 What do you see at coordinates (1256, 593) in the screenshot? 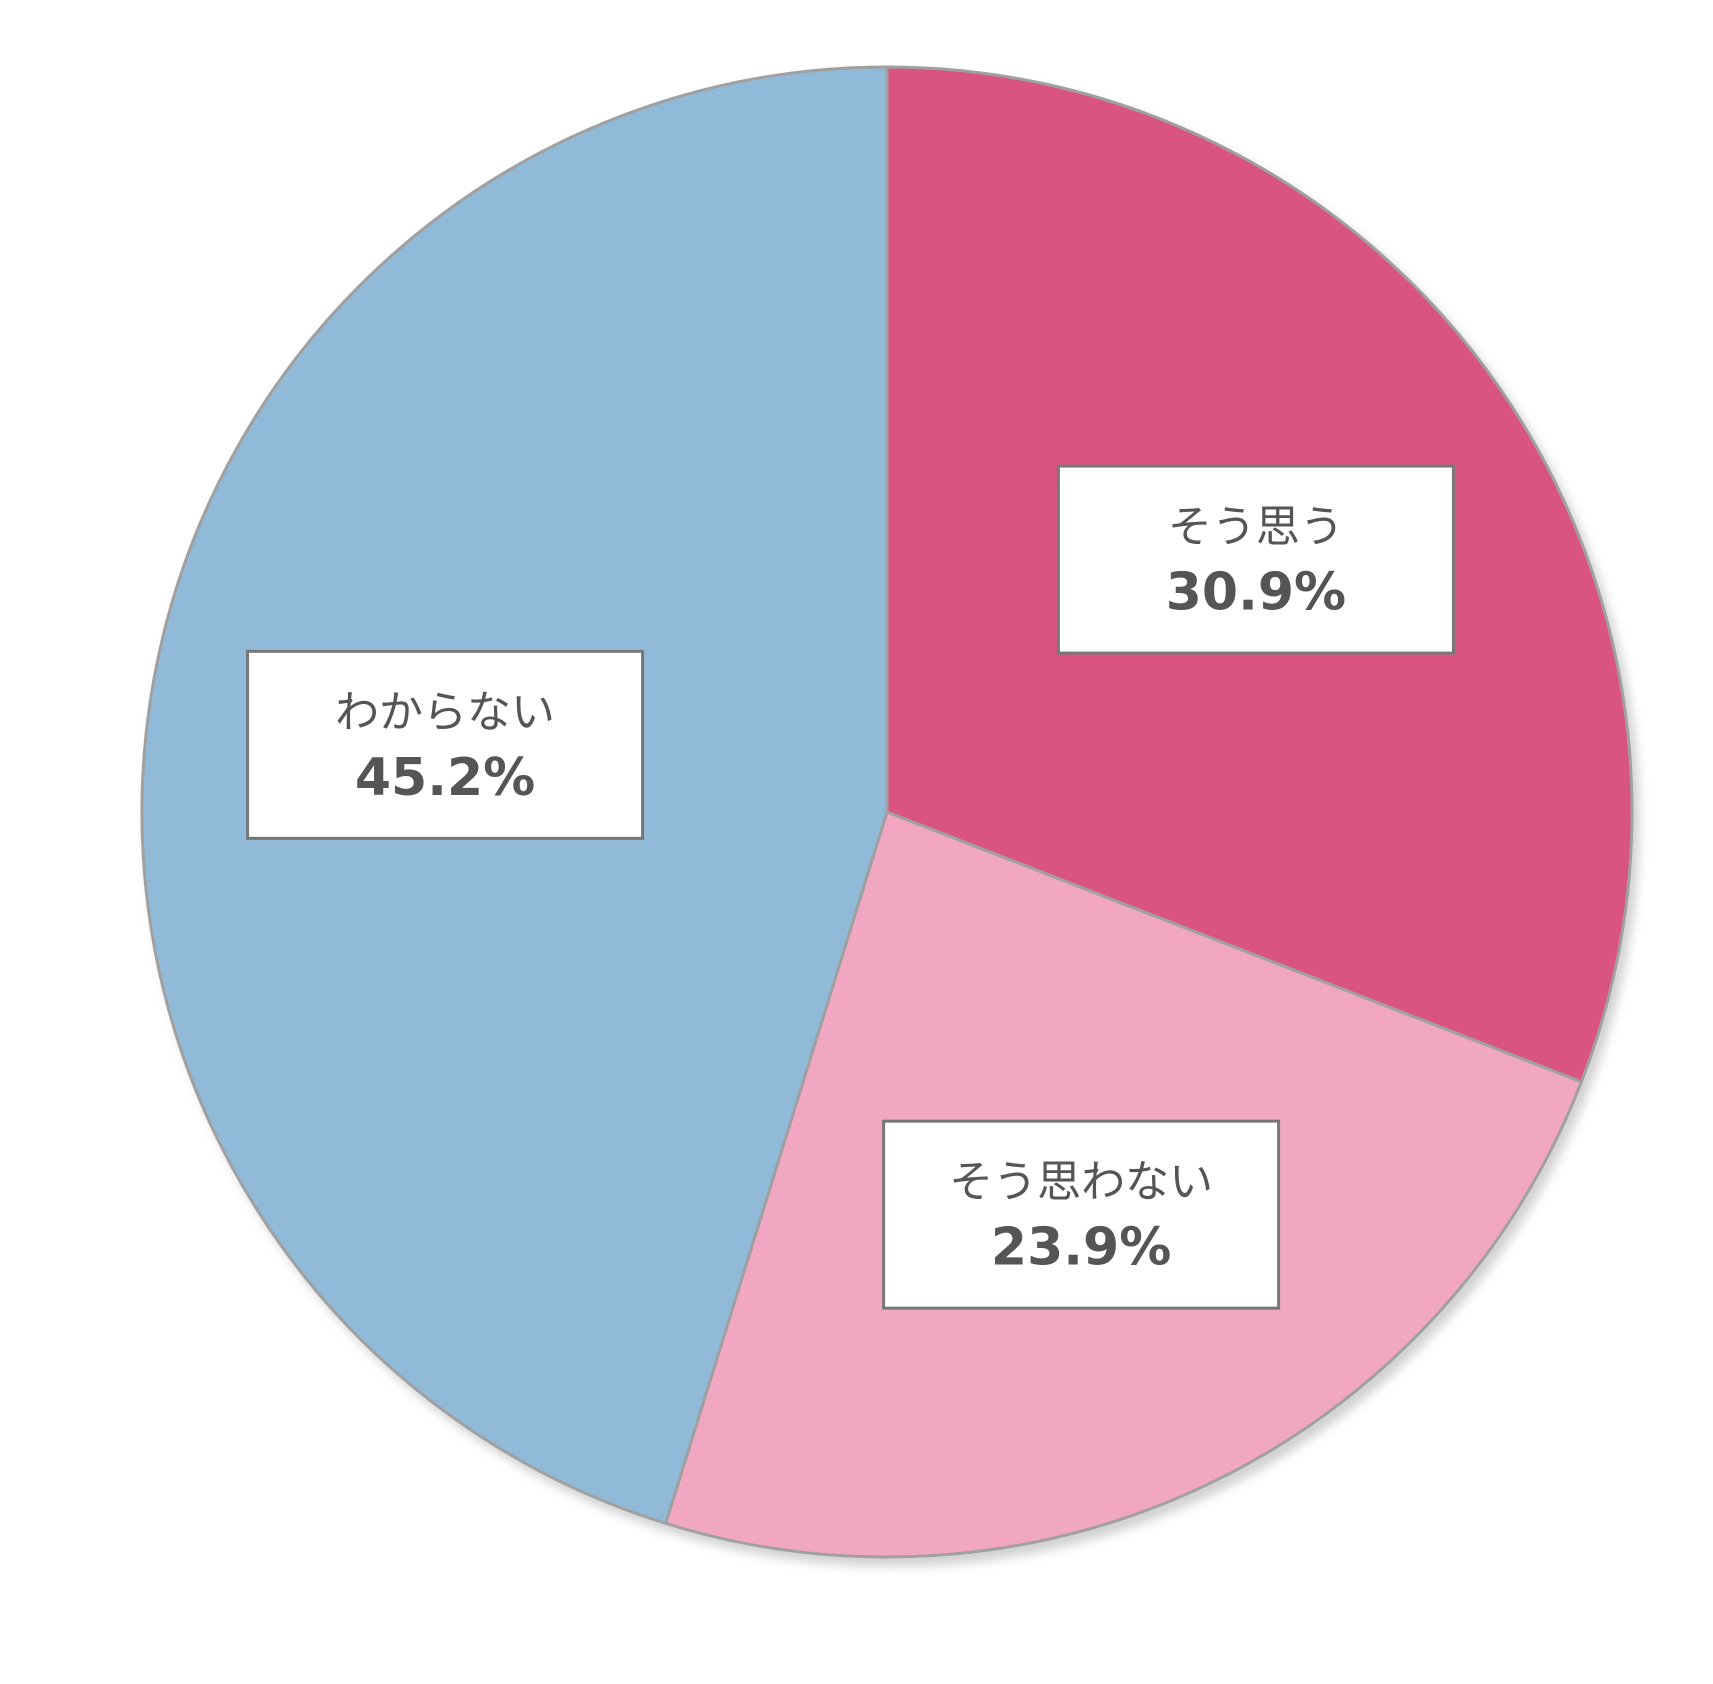
I see `value-label: 30.9%` at bounding box center [1256, 593].